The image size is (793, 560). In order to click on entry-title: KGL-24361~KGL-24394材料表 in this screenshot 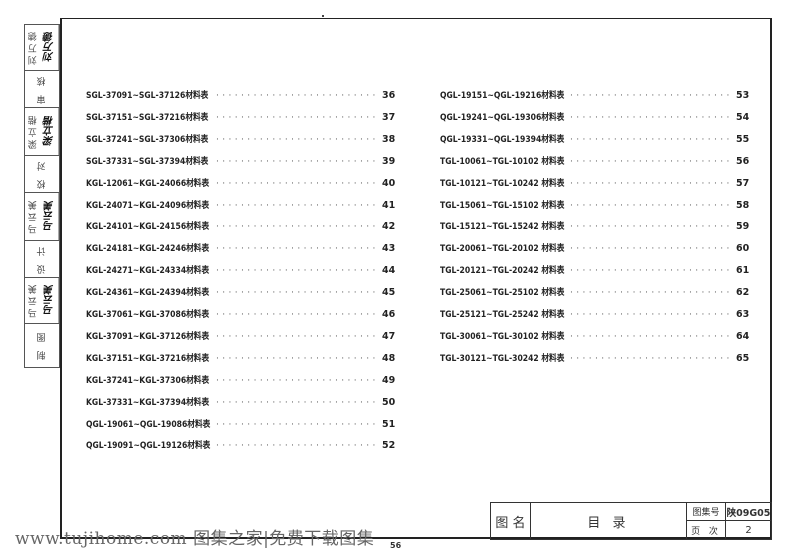, I will do `click(148, 293)`.